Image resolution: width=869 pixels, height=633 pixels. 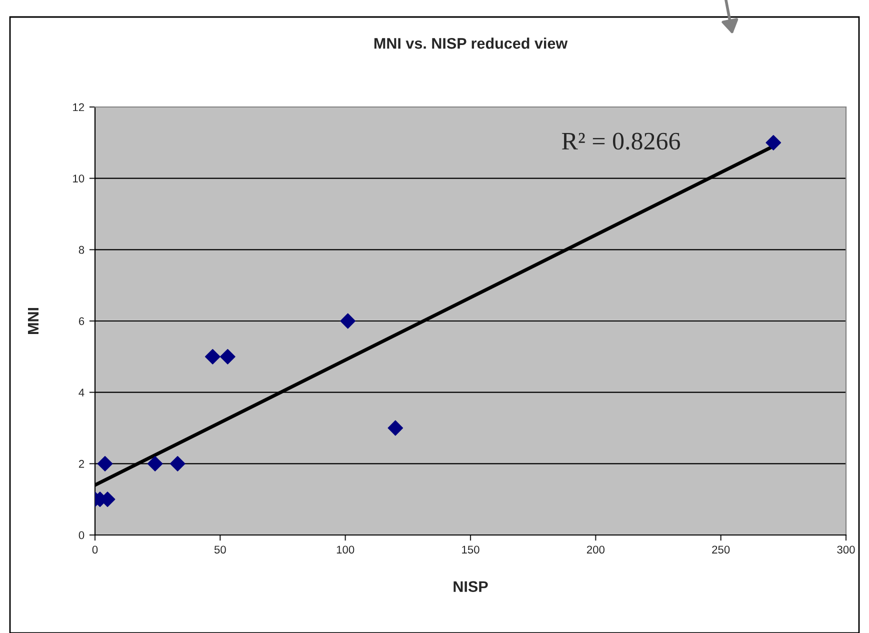 I want to click on y-tick-label: 4, so click(x=81, y=392).